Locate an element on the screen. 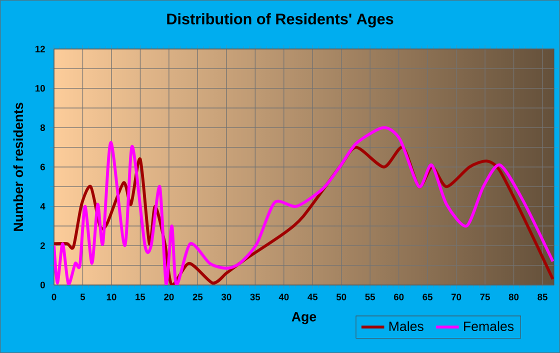 Image resolution: width=560 pixels, height=353 pixels. x-tick-label: 55 is located at coordinates (370, 297).